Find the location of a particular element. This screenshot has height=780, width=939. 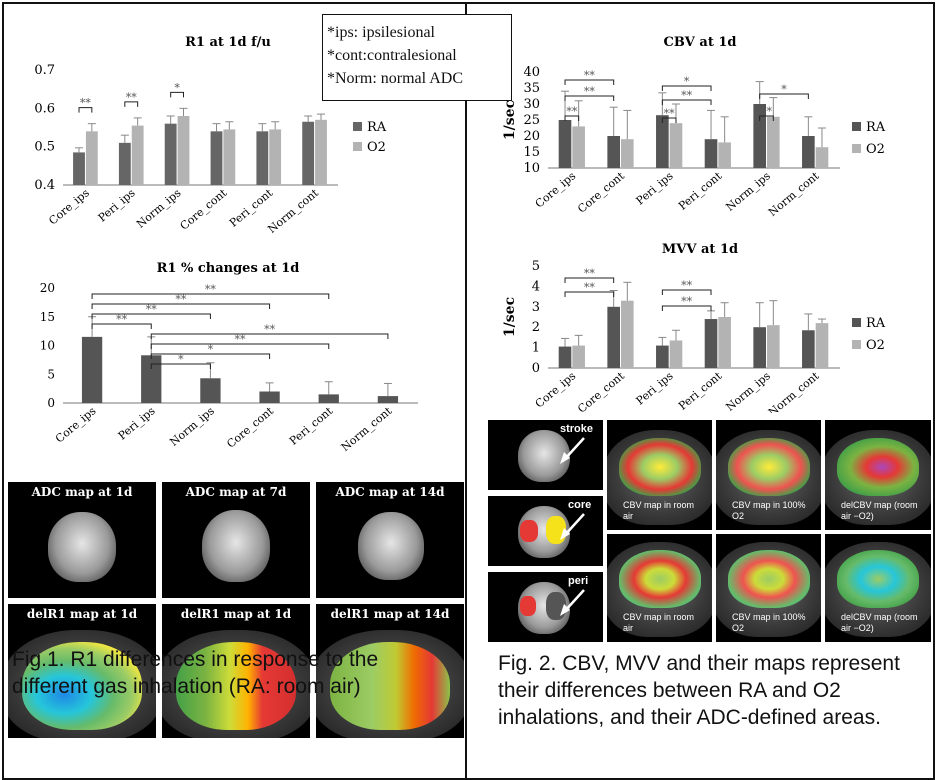

y-tick-label: 5 is located at coordinates (536, 266).